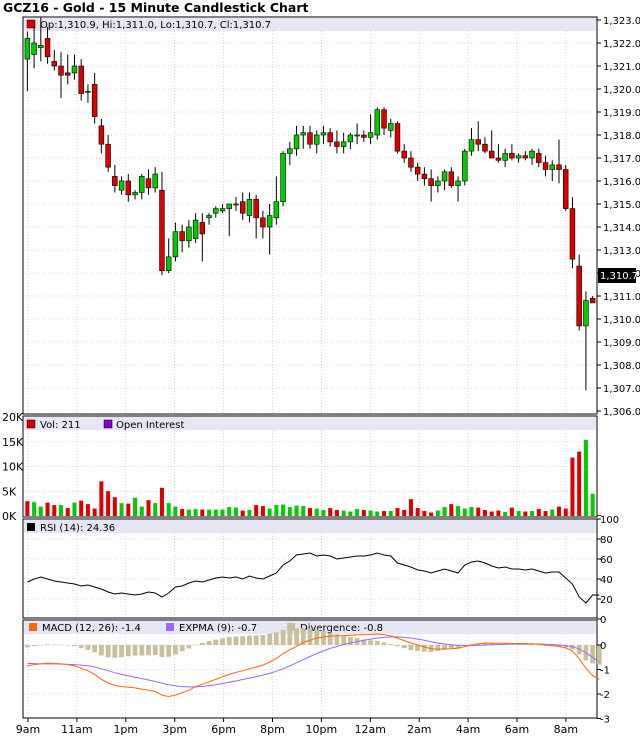 The image size is (640, 738). What do you see at coordinates (313, 662) in the screenshot?
I see `expma-line` at bounding box center [313, 662].